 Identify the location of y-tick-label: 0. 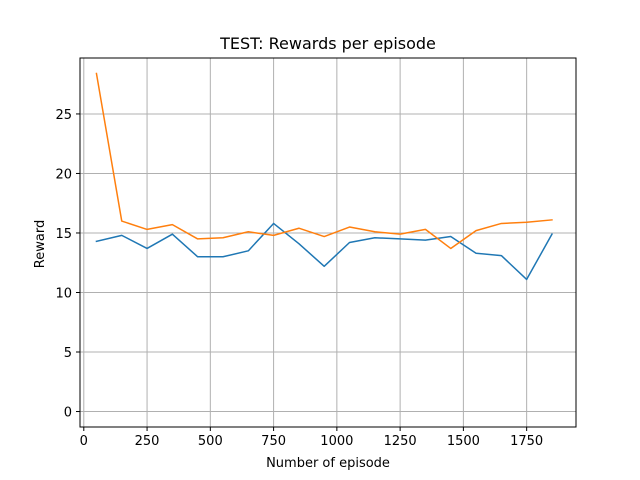
(68, 413).